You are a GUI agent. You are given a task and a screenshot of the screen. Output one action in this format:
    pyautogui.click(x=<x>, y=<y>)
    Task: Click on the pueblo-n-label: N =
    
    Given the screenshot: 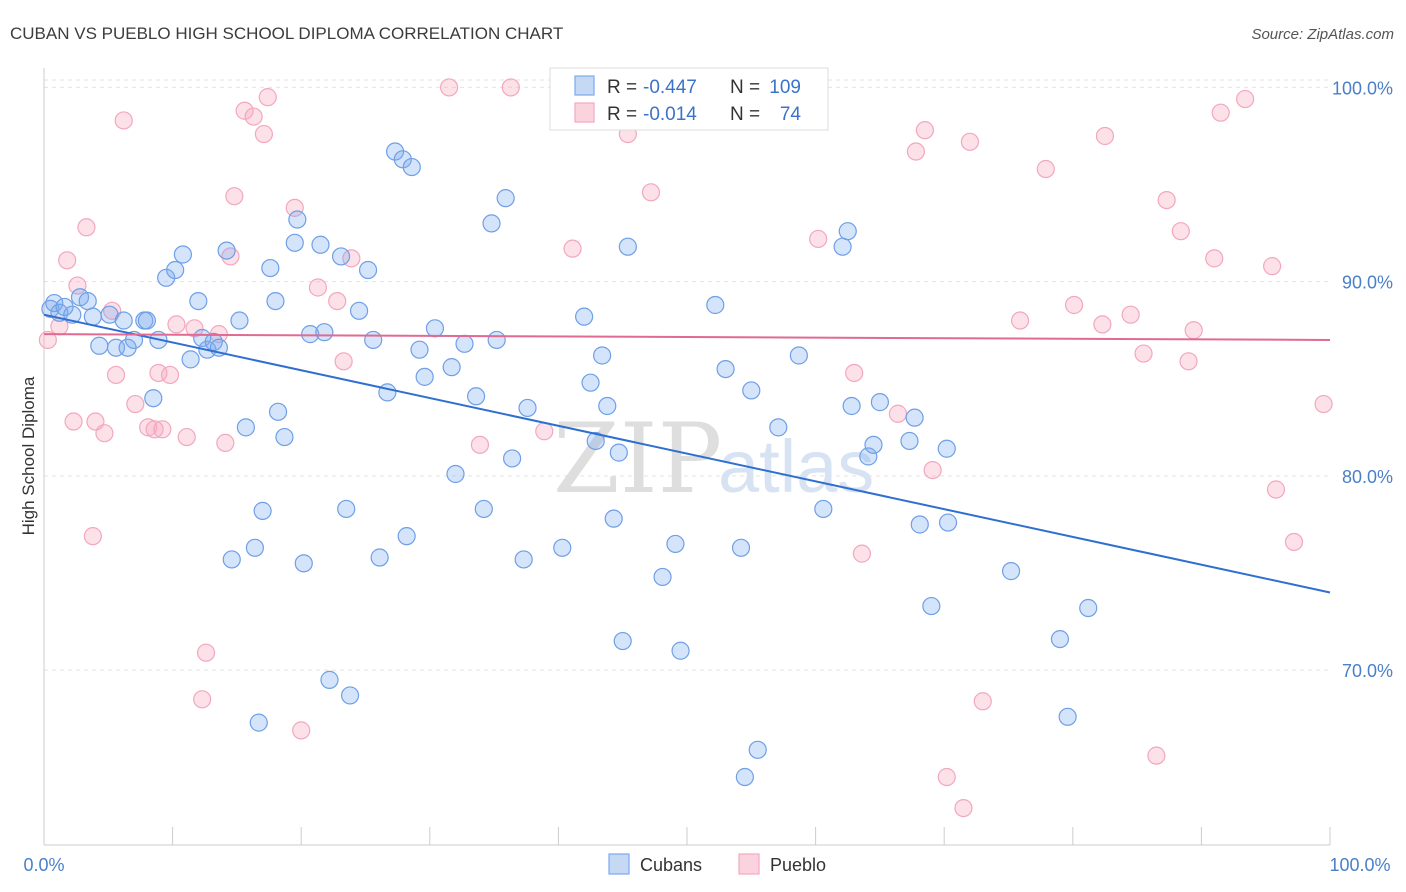 What is the action you would take?
    pyautogui.click(x=745, y=114)
    